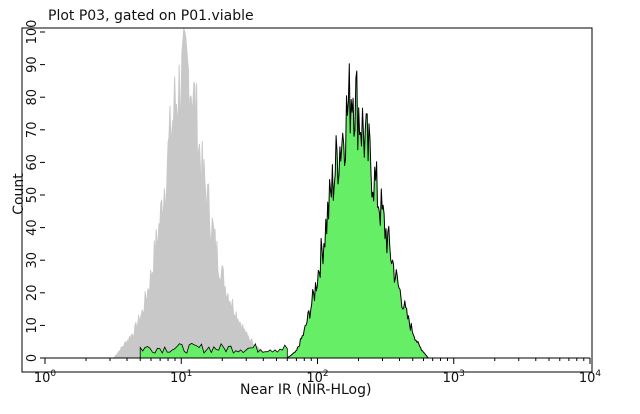  I want to click on y-tick-label: 90, so click(32, 64).